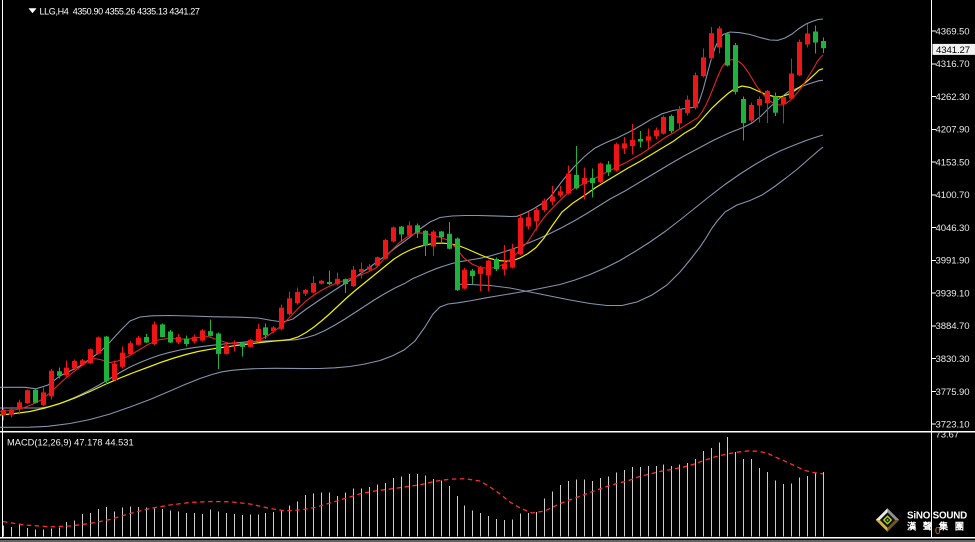  I want to click on svg-text: 3991.90, so click(953, 261).